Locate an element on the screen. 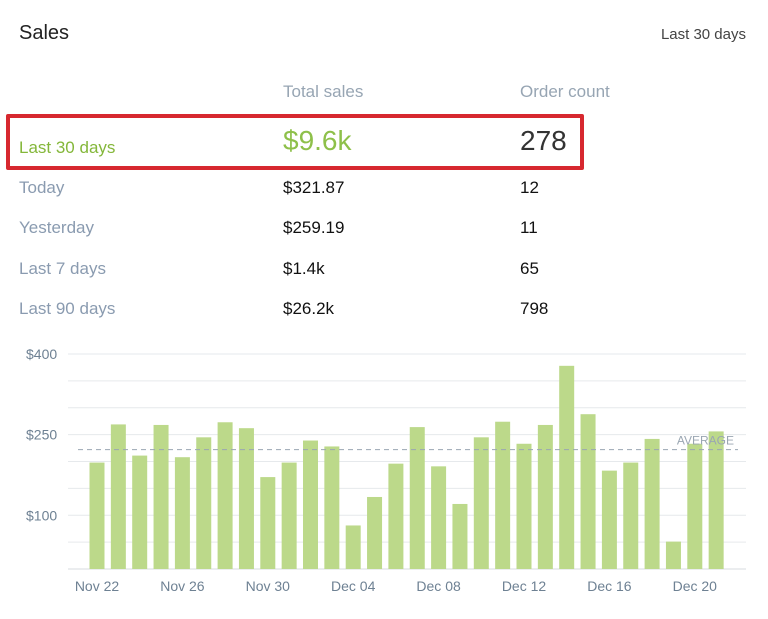 This screenshot has height=619, width=768. row-order-count: 65 is located at coordinates (529, 268).